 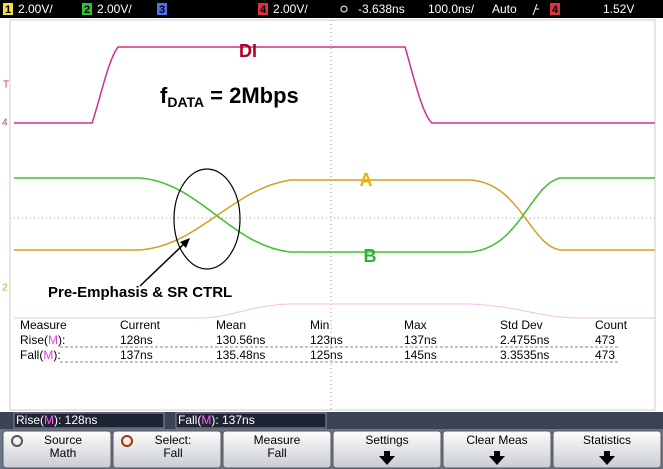 I want to click on ch1-scale: 2.00V/, so click(x=35, y=9).